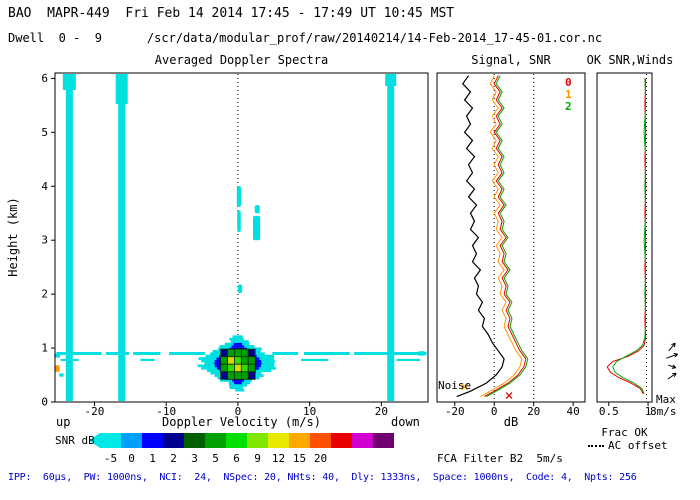  I want to click on x-tick-label: -20, so click(95, 411).